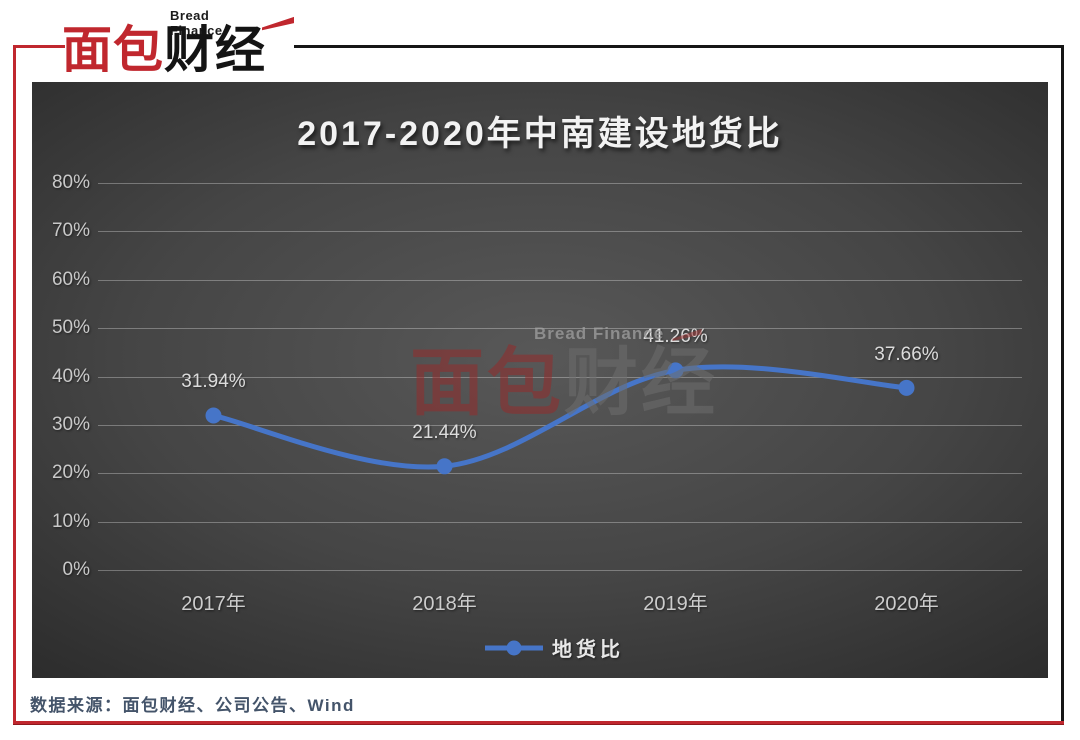  Describe the element at coordinates (679, 46) in the screenshot. I see `header-rule-black` at that location.